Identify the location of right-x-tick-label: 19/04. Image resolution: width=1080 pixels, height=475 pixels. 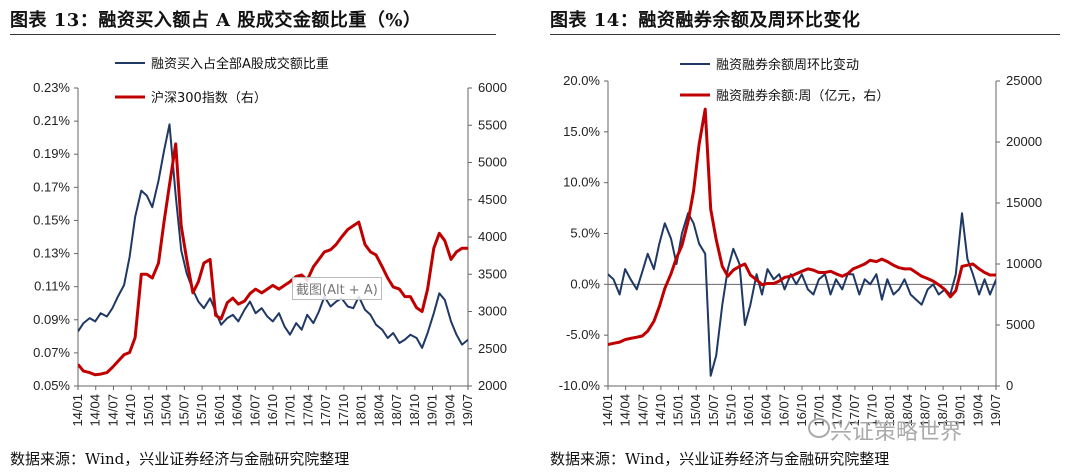
(977, 410).